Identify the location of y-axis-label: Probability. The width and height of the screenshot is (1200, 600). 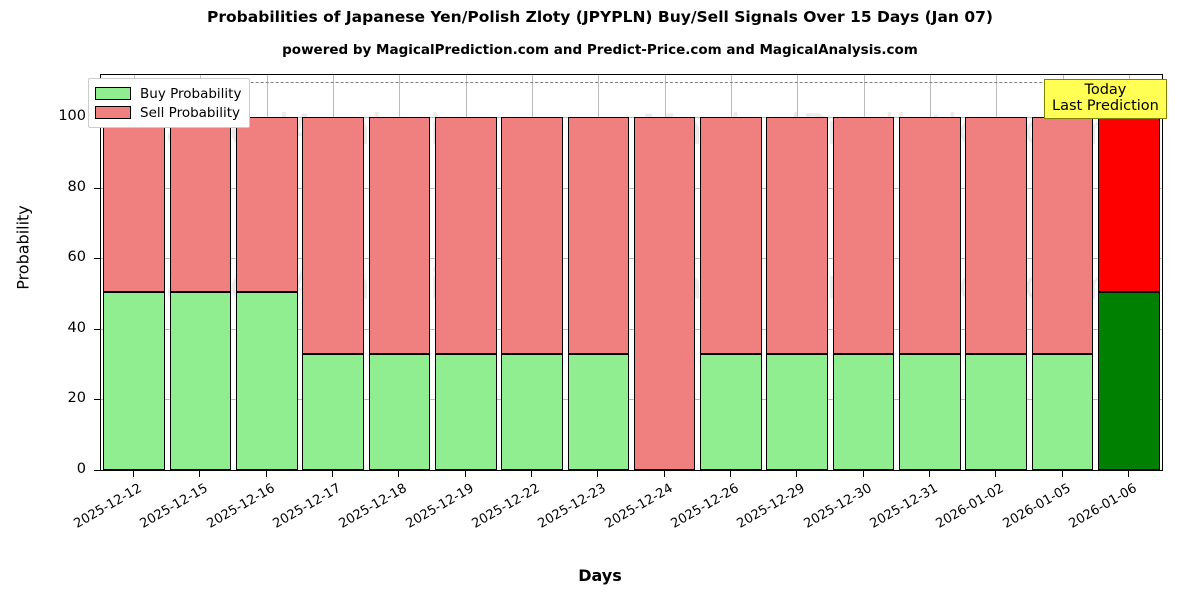
(23, 247).